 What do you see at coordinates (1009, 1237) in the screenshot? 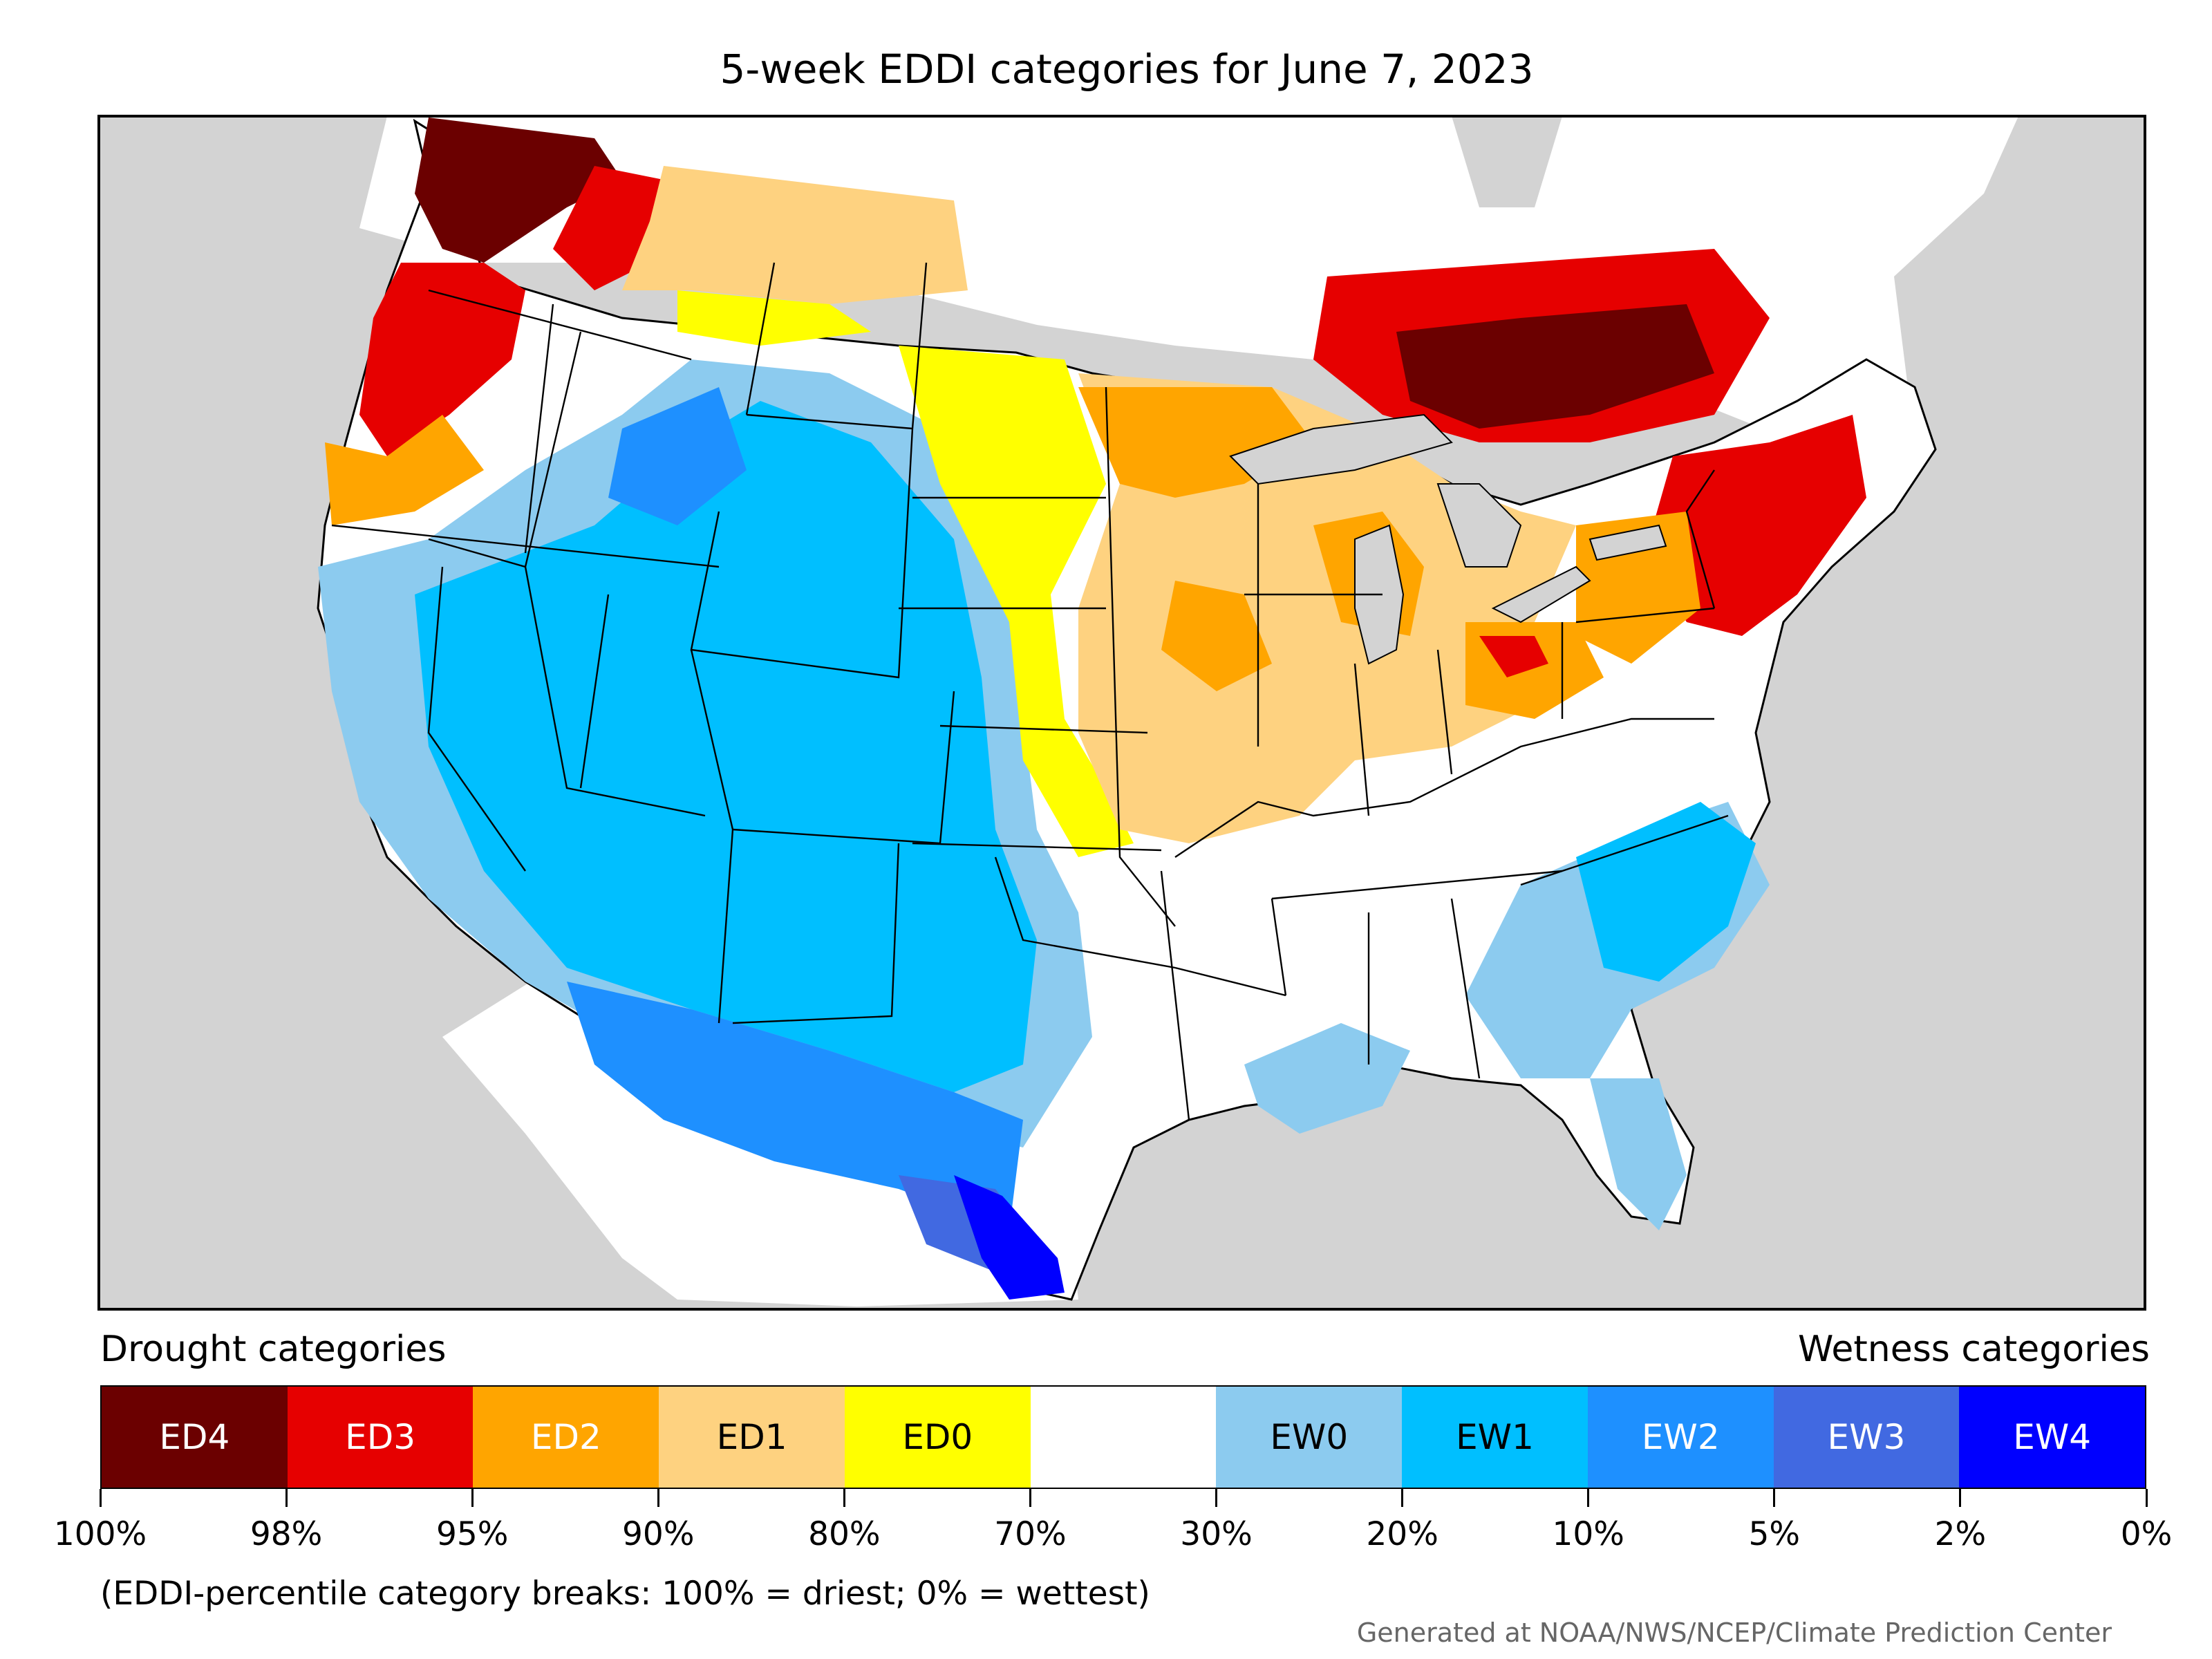
I see `tx-ew4` at bounding box center [1009, 1237].